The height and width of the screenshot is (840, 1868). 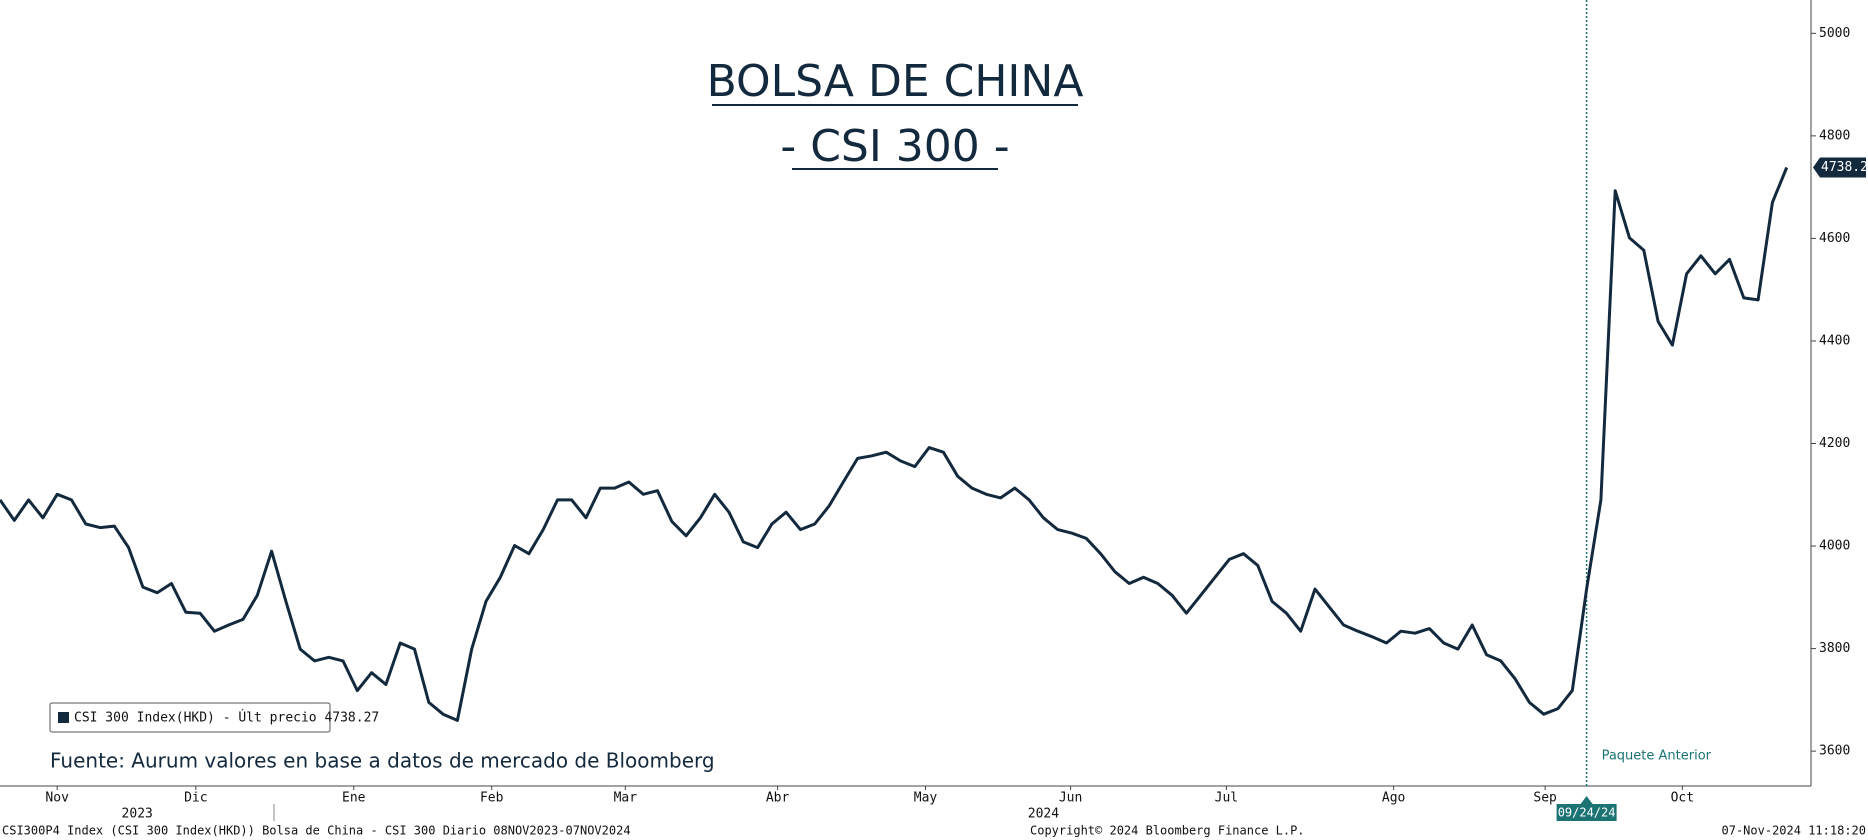 What do you see at coordinates (895, 81) in the screenshot?
I see `chart-title: BOLSA DE CHINA` at bounding box center [895, 81].